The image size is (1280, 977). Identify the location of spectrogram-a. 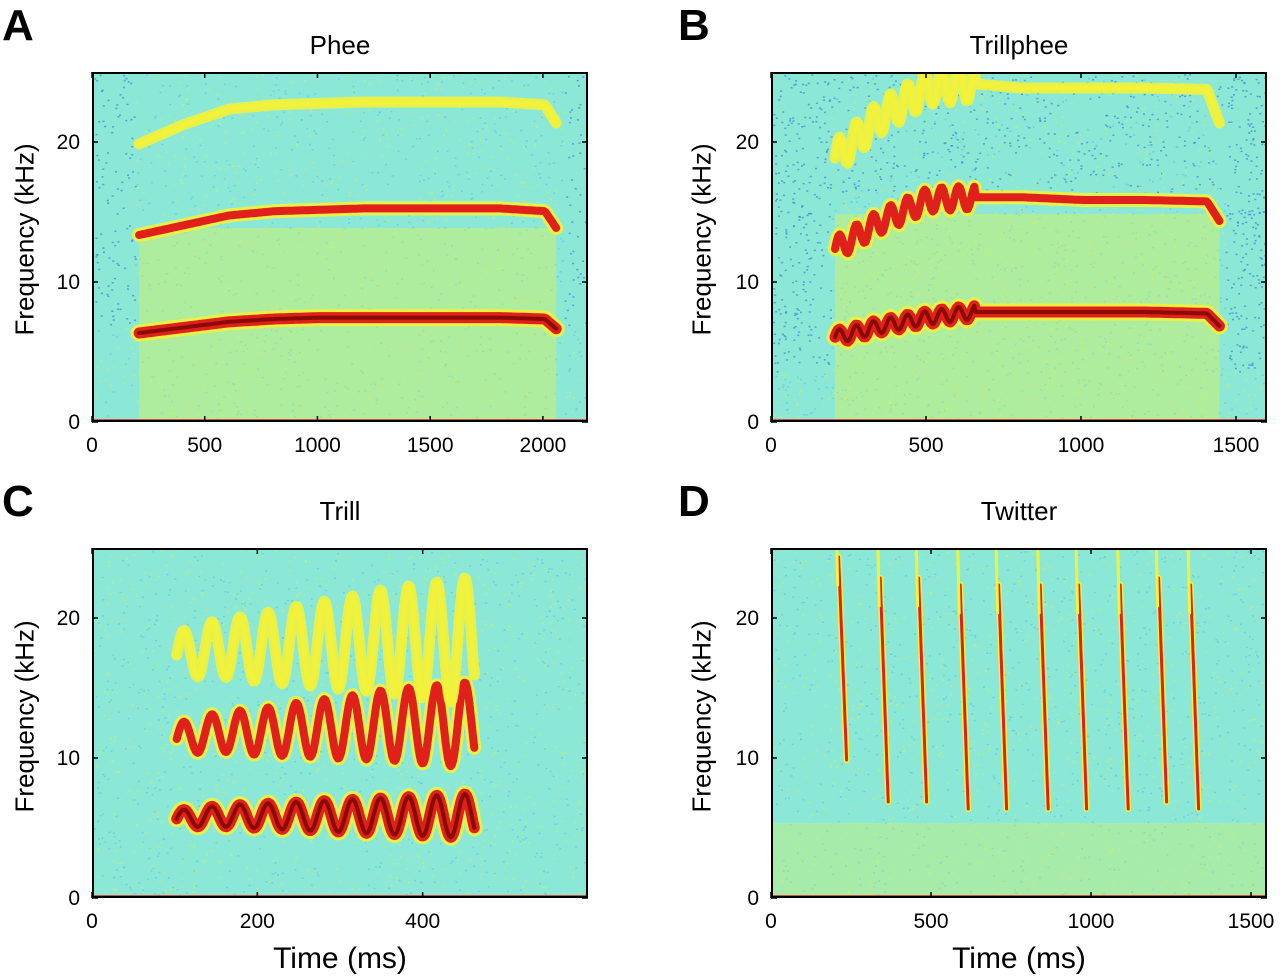
(340, 247).